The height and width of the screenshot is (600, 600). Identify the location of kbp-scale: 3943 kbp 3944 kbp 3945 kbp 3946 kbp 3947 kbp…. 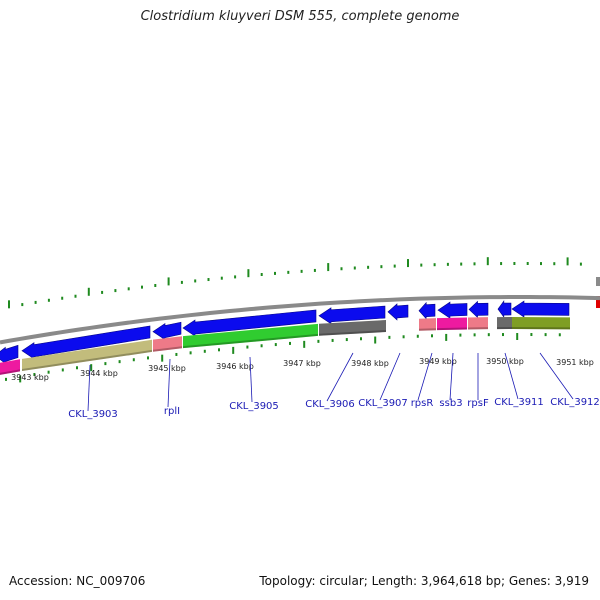
(299, 358).